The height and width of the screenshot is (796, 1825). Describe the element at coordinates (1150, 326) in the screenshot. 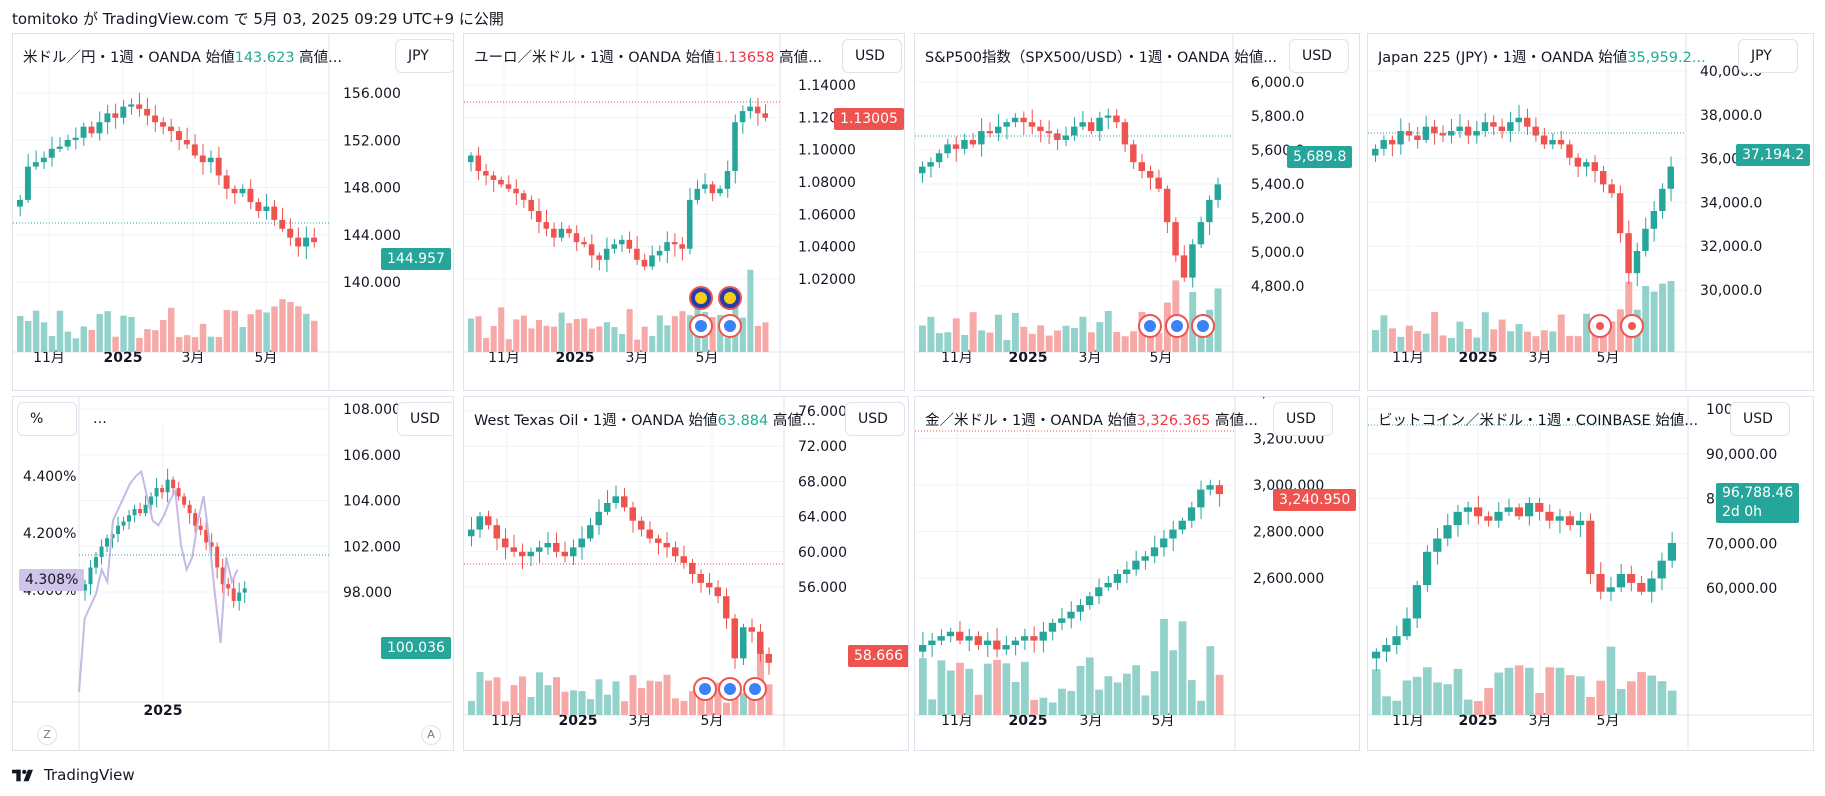

I see `event-mark` at that location.